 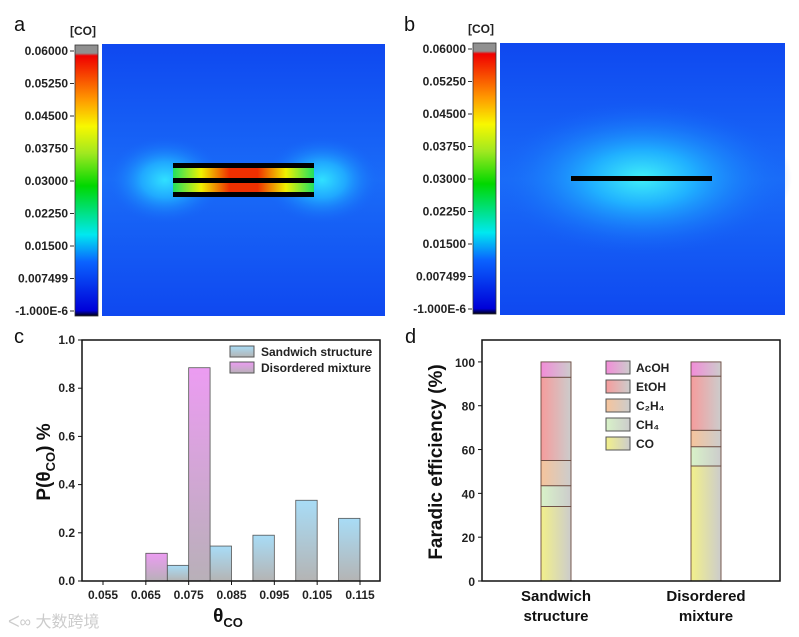 I want to click on legend-label: CO, so click(x=645, y=444).